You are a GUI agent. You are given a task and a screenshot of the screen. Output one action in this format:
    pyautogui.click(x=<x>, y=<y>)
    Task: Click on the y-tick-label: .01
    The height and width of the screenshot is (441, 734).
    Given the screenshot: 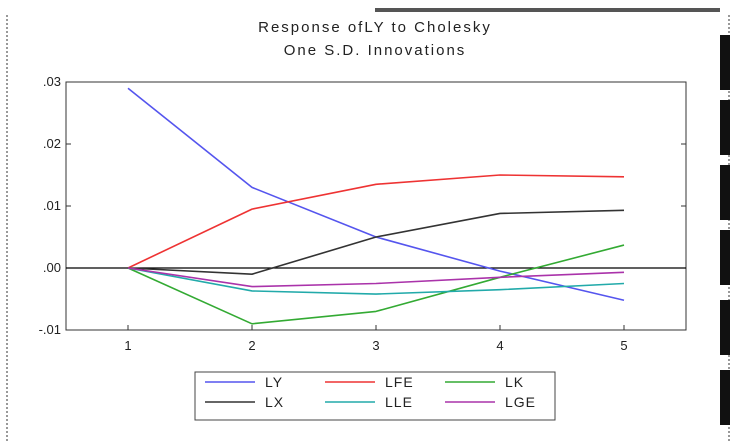 What is the action you would take?
    pyautogui.click(x=52, y=205)
    